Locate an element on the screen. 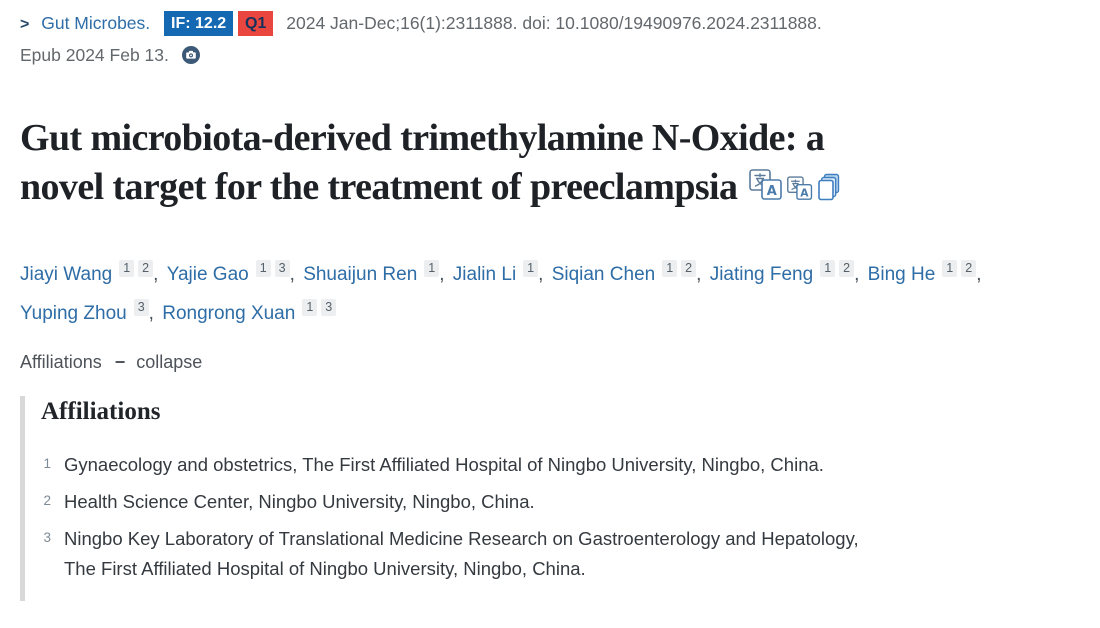 The width and height of the screenshot is (1100, 628). title-action-icons: A A is located at coordinates (793, 187).